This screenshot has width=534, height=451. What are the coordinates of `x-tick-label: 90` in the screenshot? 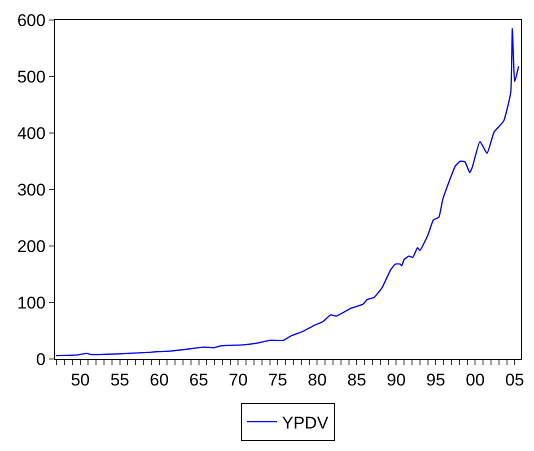 It's located at (396, 380).